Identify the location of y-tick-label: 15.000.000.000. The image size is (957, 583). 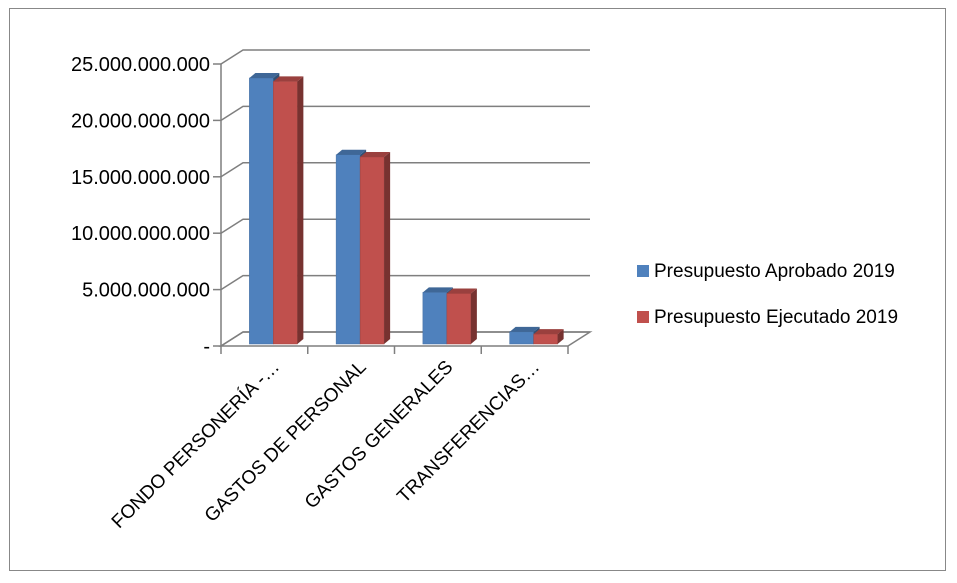
(140, 178).